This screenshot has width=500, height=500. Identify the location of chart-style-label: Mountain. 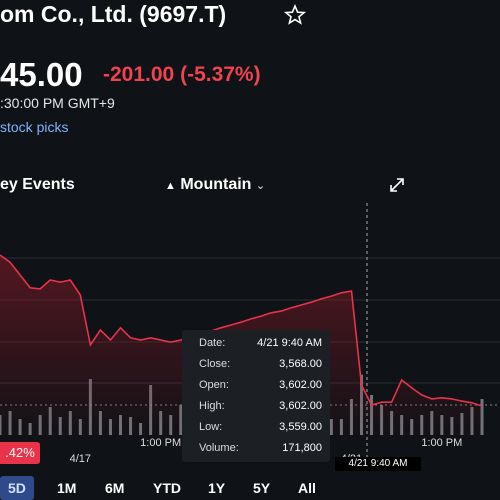
(216, 184).